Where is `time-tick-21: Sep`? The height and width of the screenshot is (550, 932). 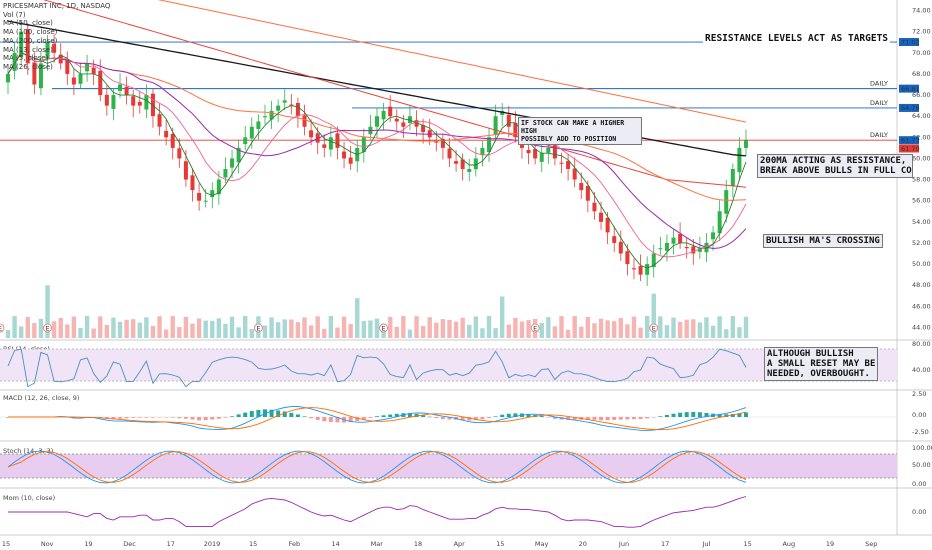
time-tick-21: Sep is located at coordinates (871, 544).